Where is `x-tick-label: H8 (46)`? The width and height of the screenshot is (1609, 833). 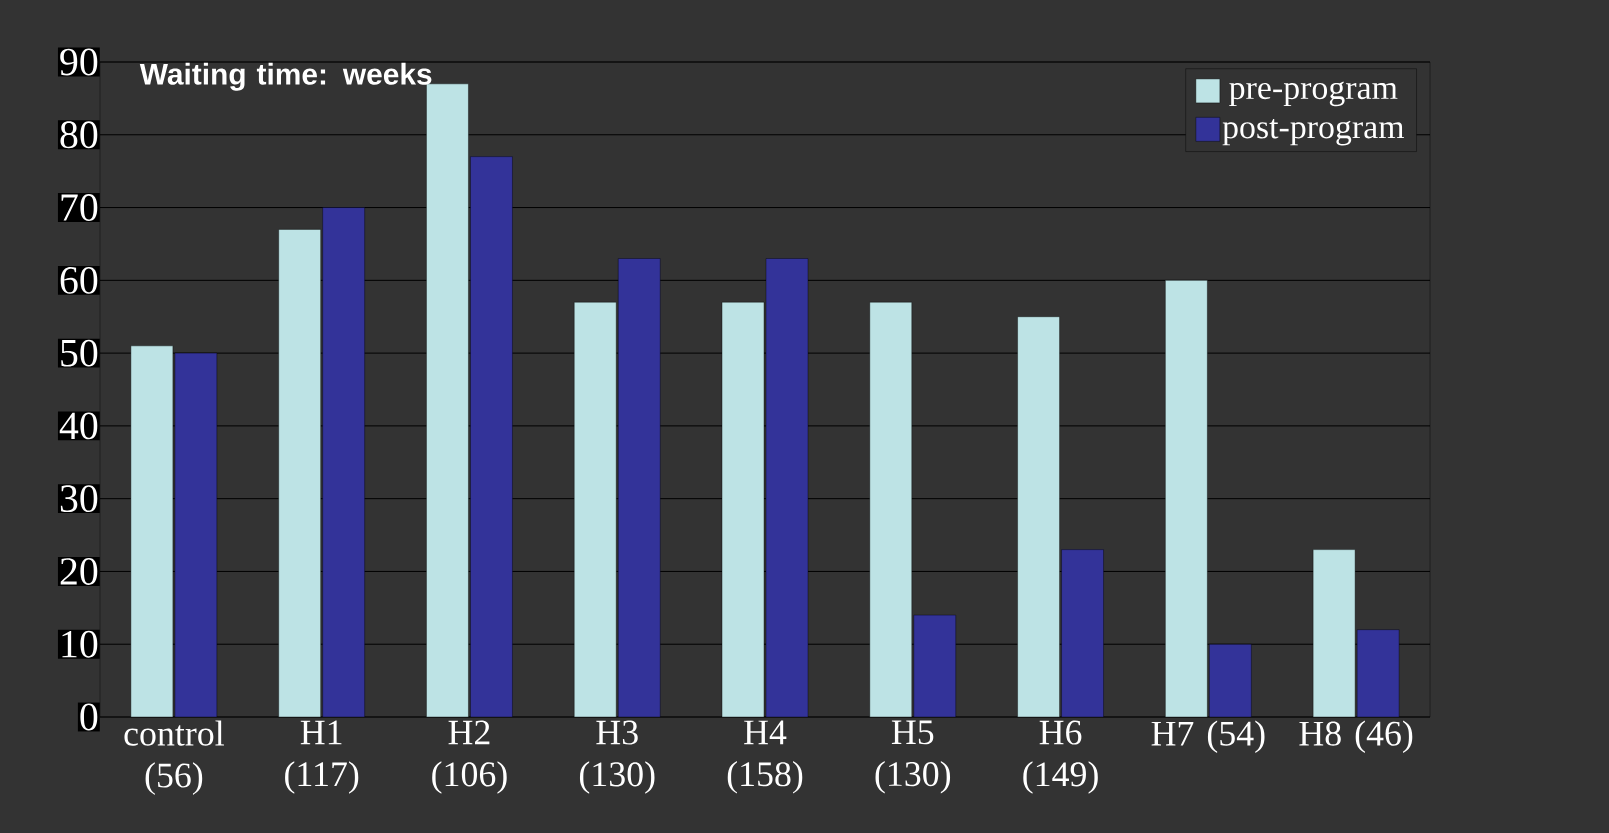
x-tick-label: H8 (46) is located at coordinates (1356, 737).